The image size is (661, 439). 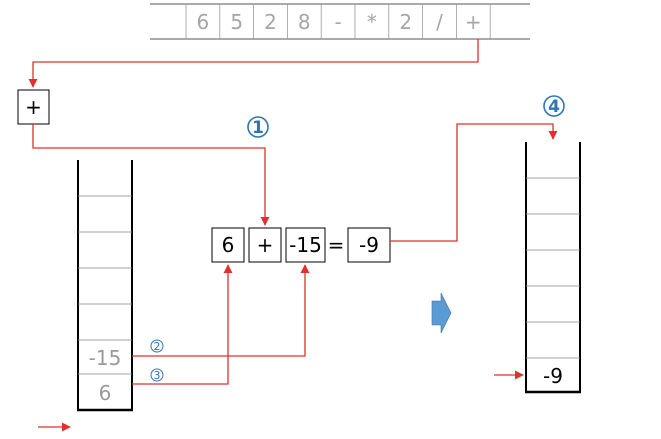 What do you see at coordinates (105, 393) in the screenshot?
I see `left-stack-item: 6` at bounding box center [105, 393].